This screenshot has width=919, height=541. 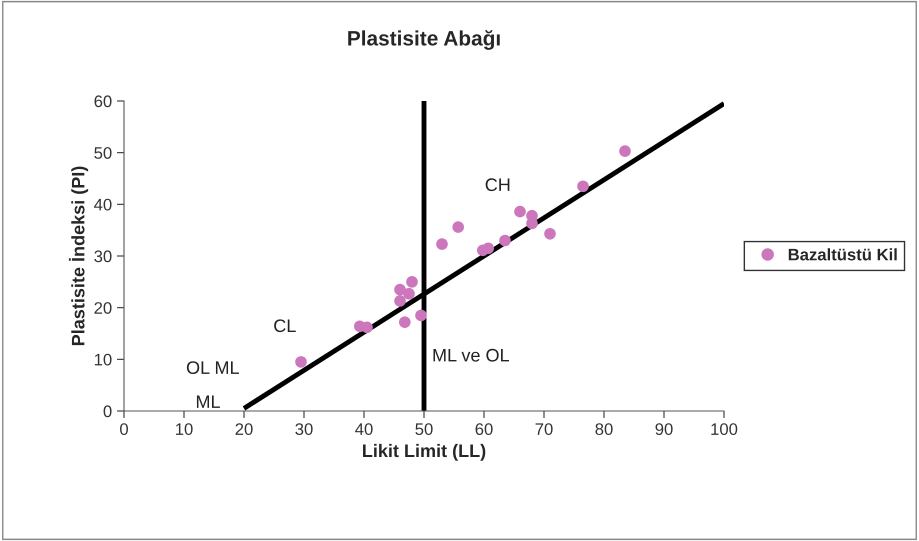 I want to click on x-tick-label: 90, so click(x=664, y=429).